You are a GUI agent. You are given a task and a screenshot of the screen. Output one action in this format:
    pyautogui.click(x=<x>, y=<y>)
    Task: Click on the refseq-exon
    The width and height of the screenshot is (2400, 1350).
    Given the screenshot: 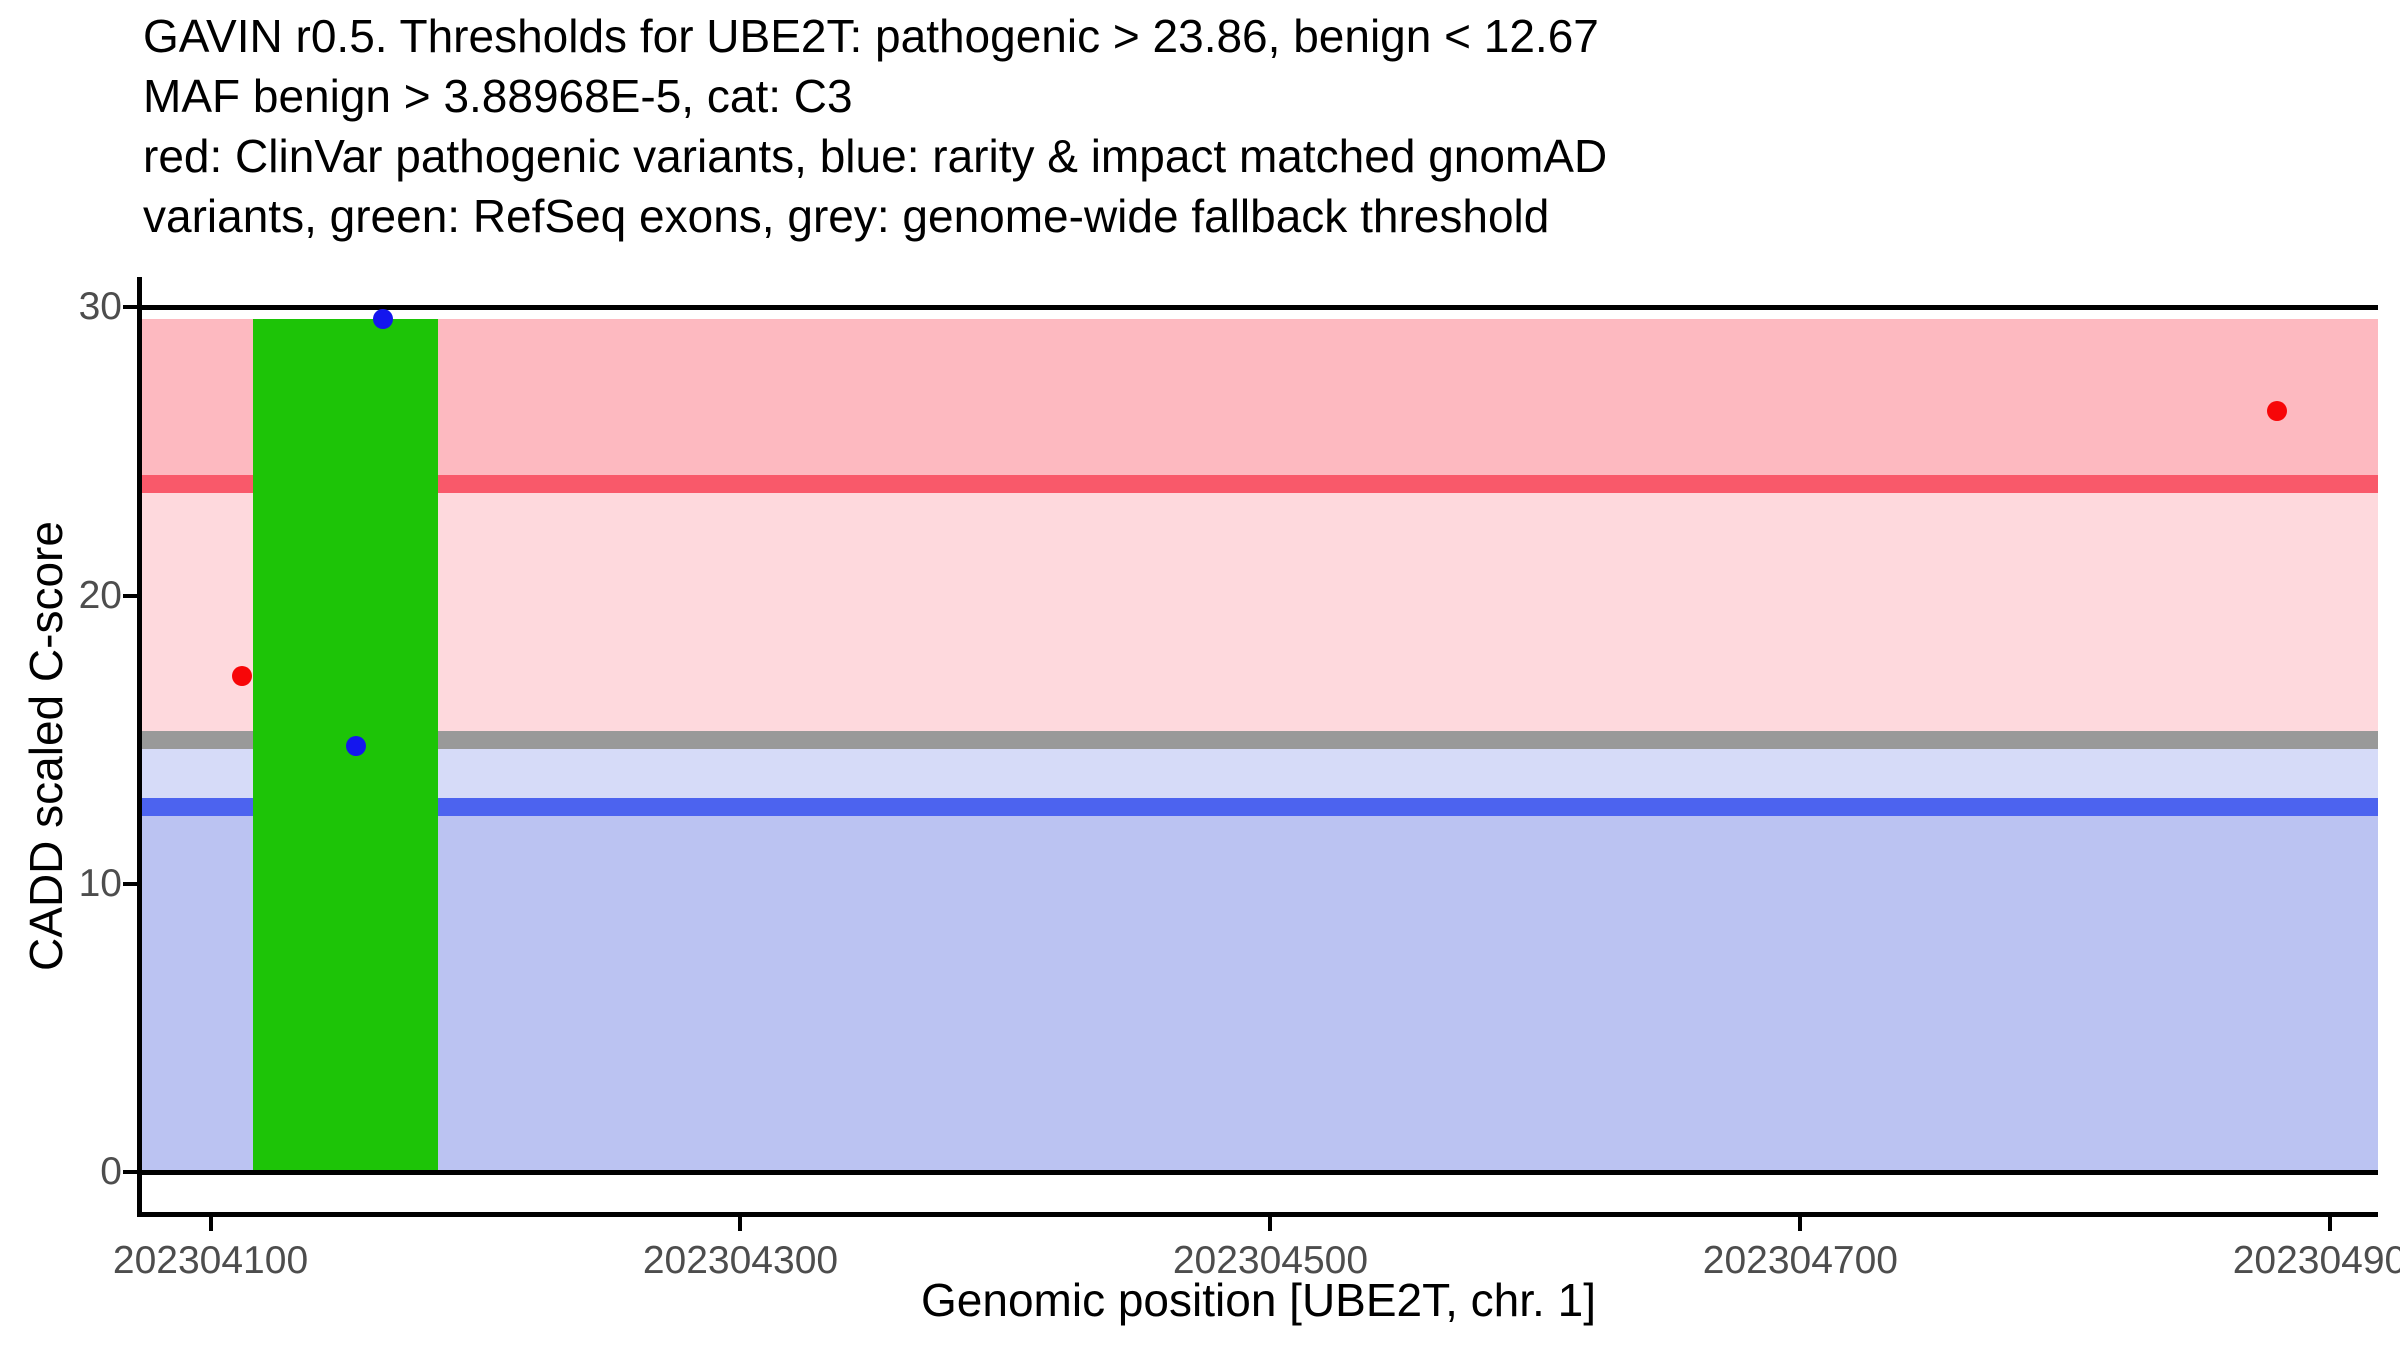 What is the action you would take?
    pyautogui.click(x=345, y=745)
    